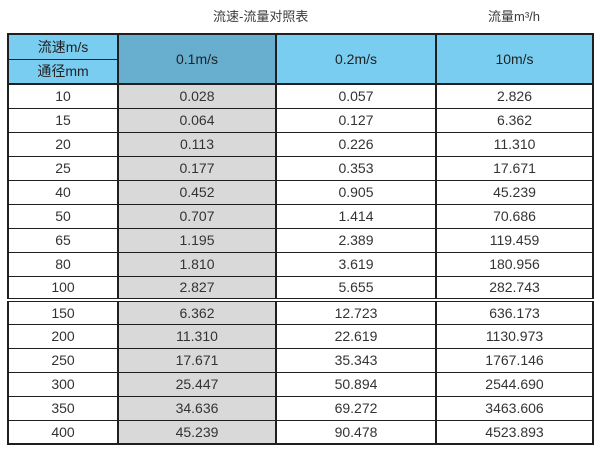  I want to click on value-cell: 0.127, so click(356, 120).